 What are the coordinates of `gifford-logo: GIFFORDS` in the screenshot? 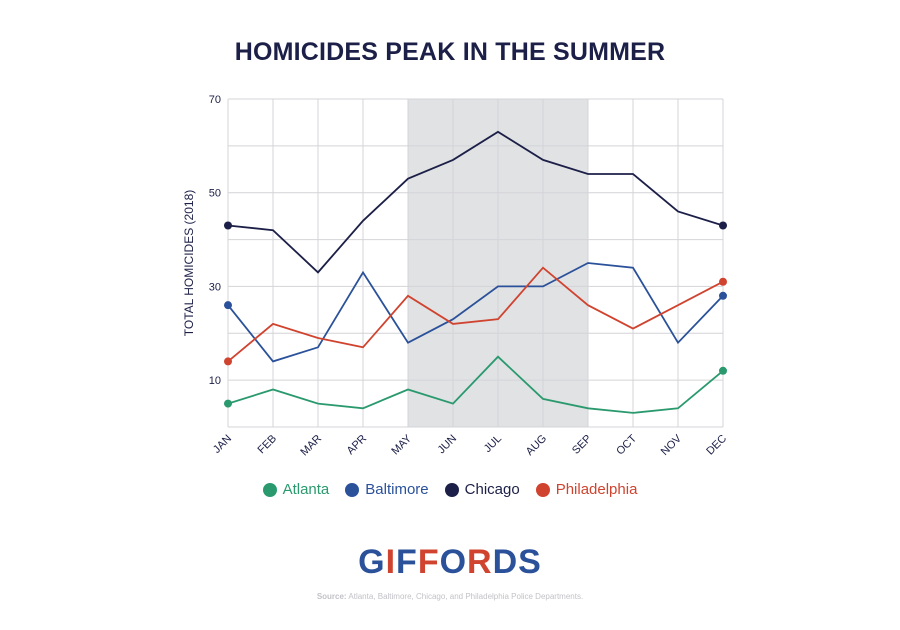 It's located at (450, 562).